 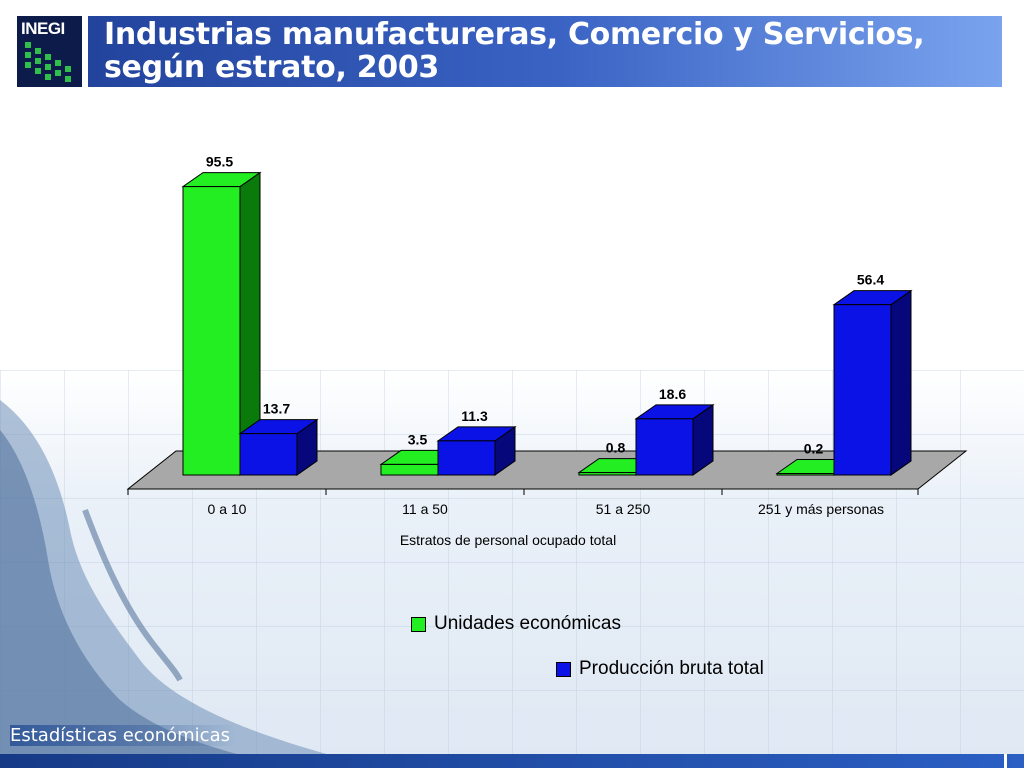 I want to click on chart-floor-layer, so click(x=547, y=472).